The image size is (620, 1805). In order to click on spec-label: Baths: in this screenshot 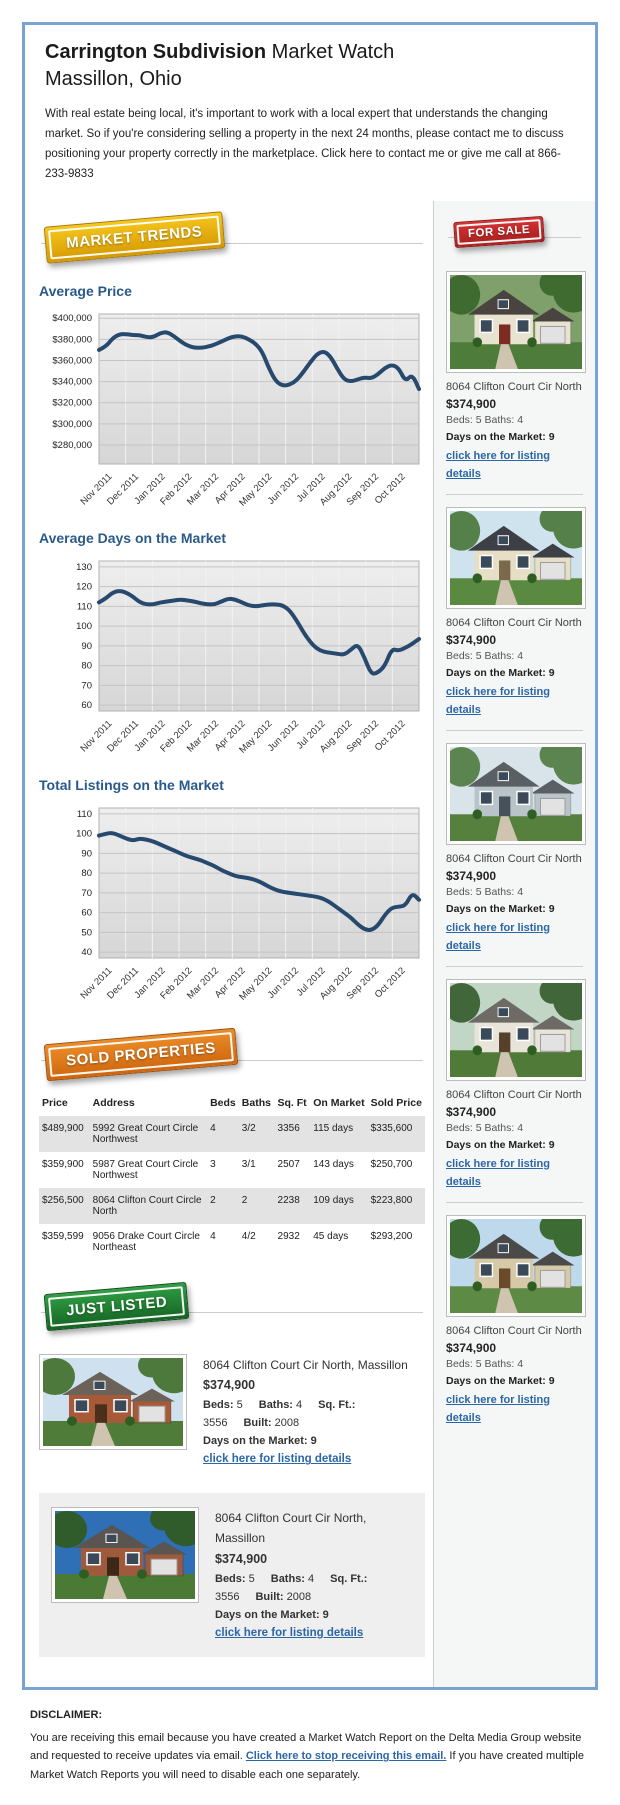, I will do `click(275, 1404)`.